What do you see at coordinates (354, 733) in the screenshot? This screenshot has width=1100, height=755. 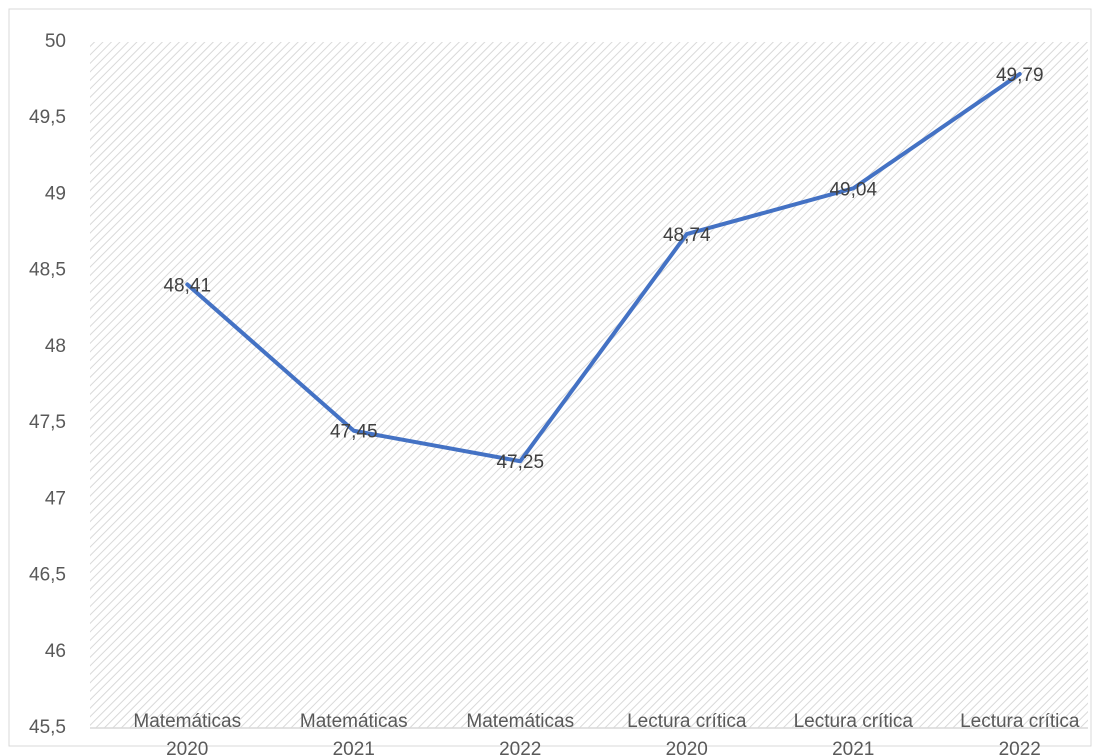 I see `x-tick-label: Matemáticas 2021` at bounding box center [354, 733].